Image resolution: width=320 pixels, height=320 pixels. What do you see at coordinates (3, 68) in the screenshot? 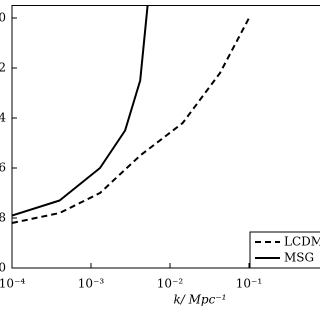
I see `y-tick-label: -2` at bounding box center [3, 68].